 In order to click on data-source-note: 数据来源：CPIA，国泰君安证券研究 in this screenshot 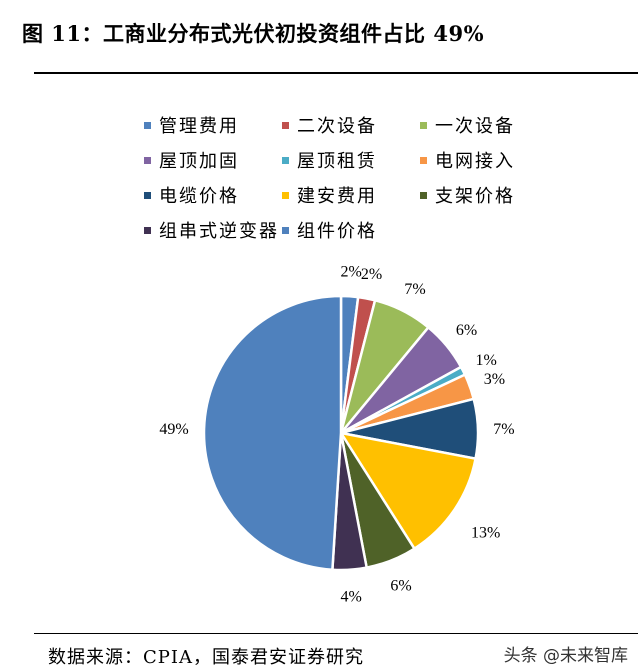, I will do `click(206, 657)`.